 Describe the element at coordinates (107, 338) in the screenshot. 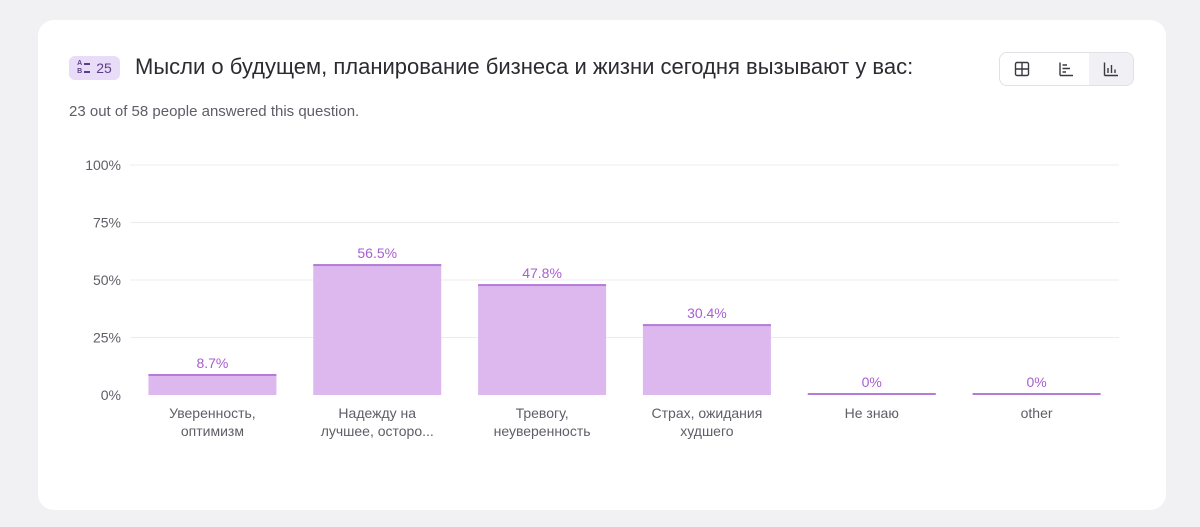

I see `y-tick-label: 25%` at that location.